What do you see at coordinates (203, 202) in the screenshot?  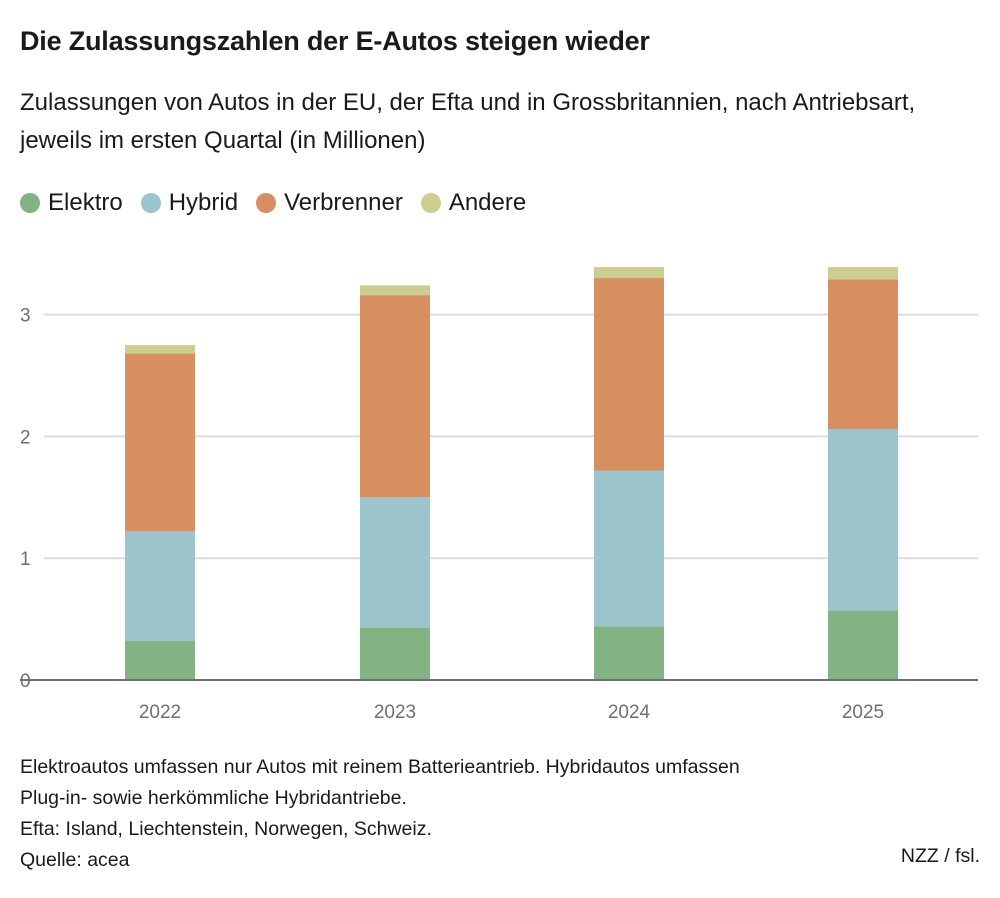 I see `legend-label: Hybrid` at bounding box center [203, 202].